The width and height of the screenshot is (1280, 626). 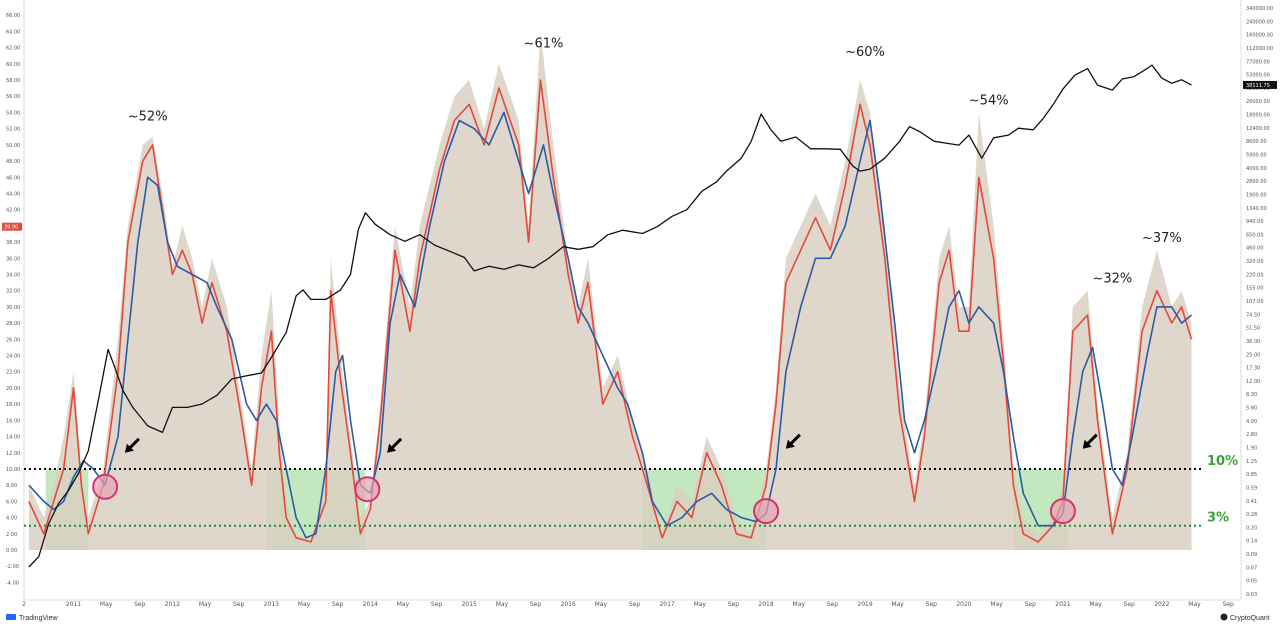 What do you see at coordinates (963, 604) in the screenshot?
I see `x-tick-28: 2020` at bounding box center [963, 604].